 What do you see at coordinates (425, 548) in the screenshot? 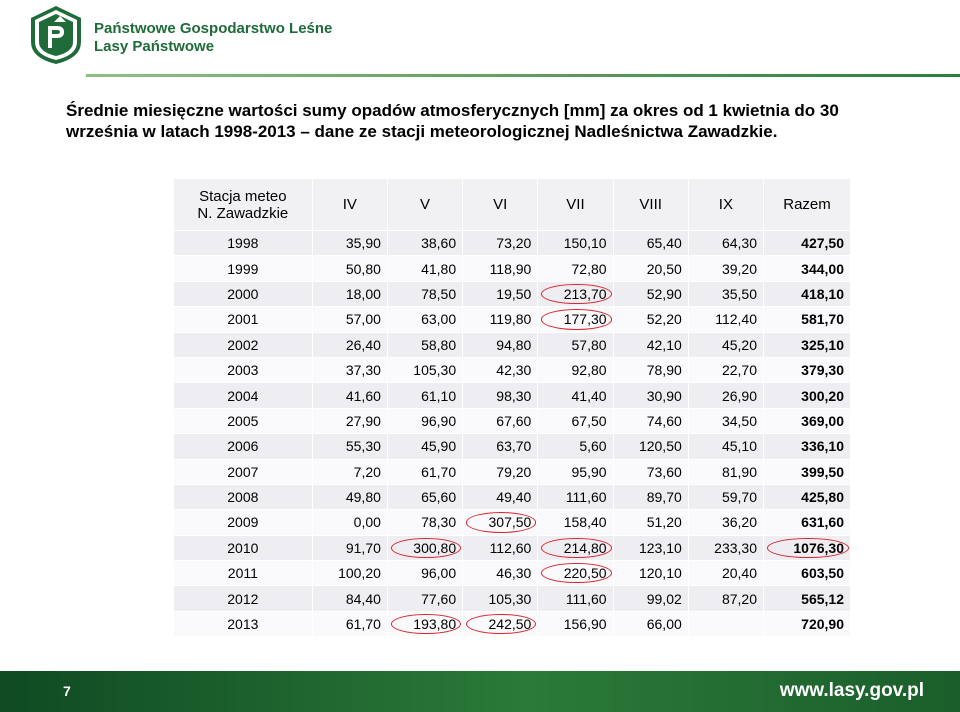
I see `value-cell: 300,80` at bounding box center [425, 548].